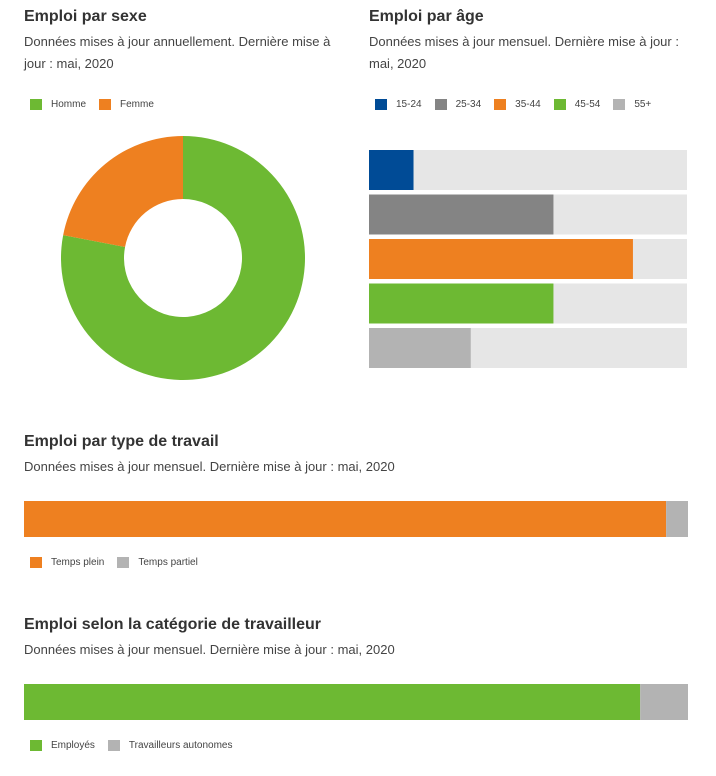  I want to click on legend-item-temps-partiel: Temps partiel, so click(157, 562).